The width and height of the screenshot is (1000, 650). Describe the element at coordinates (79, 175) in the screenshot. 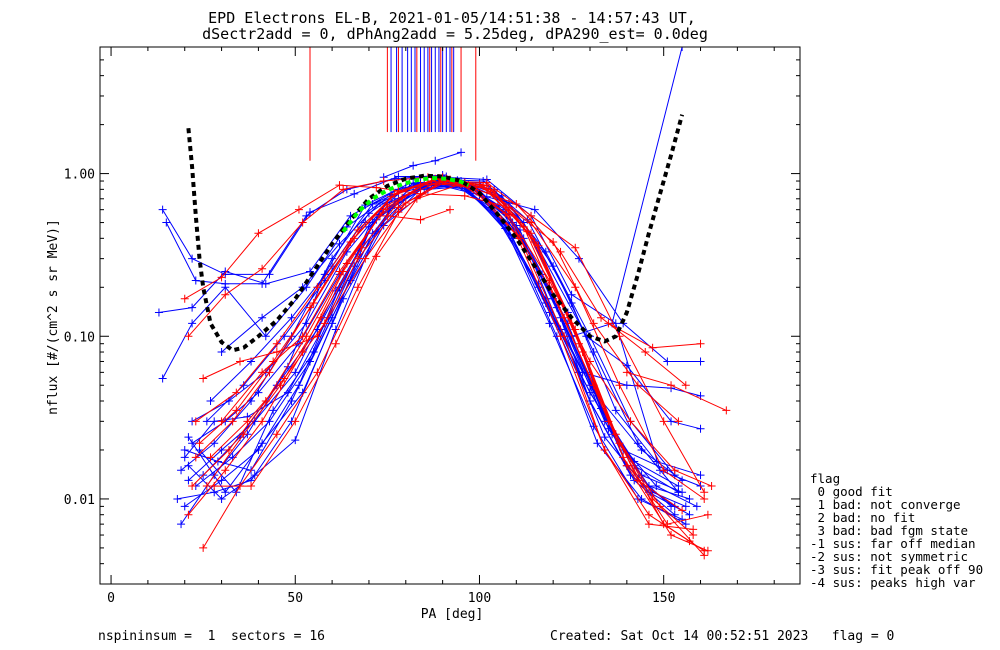

I see `y-tick-label-2: 1.00` at that location.